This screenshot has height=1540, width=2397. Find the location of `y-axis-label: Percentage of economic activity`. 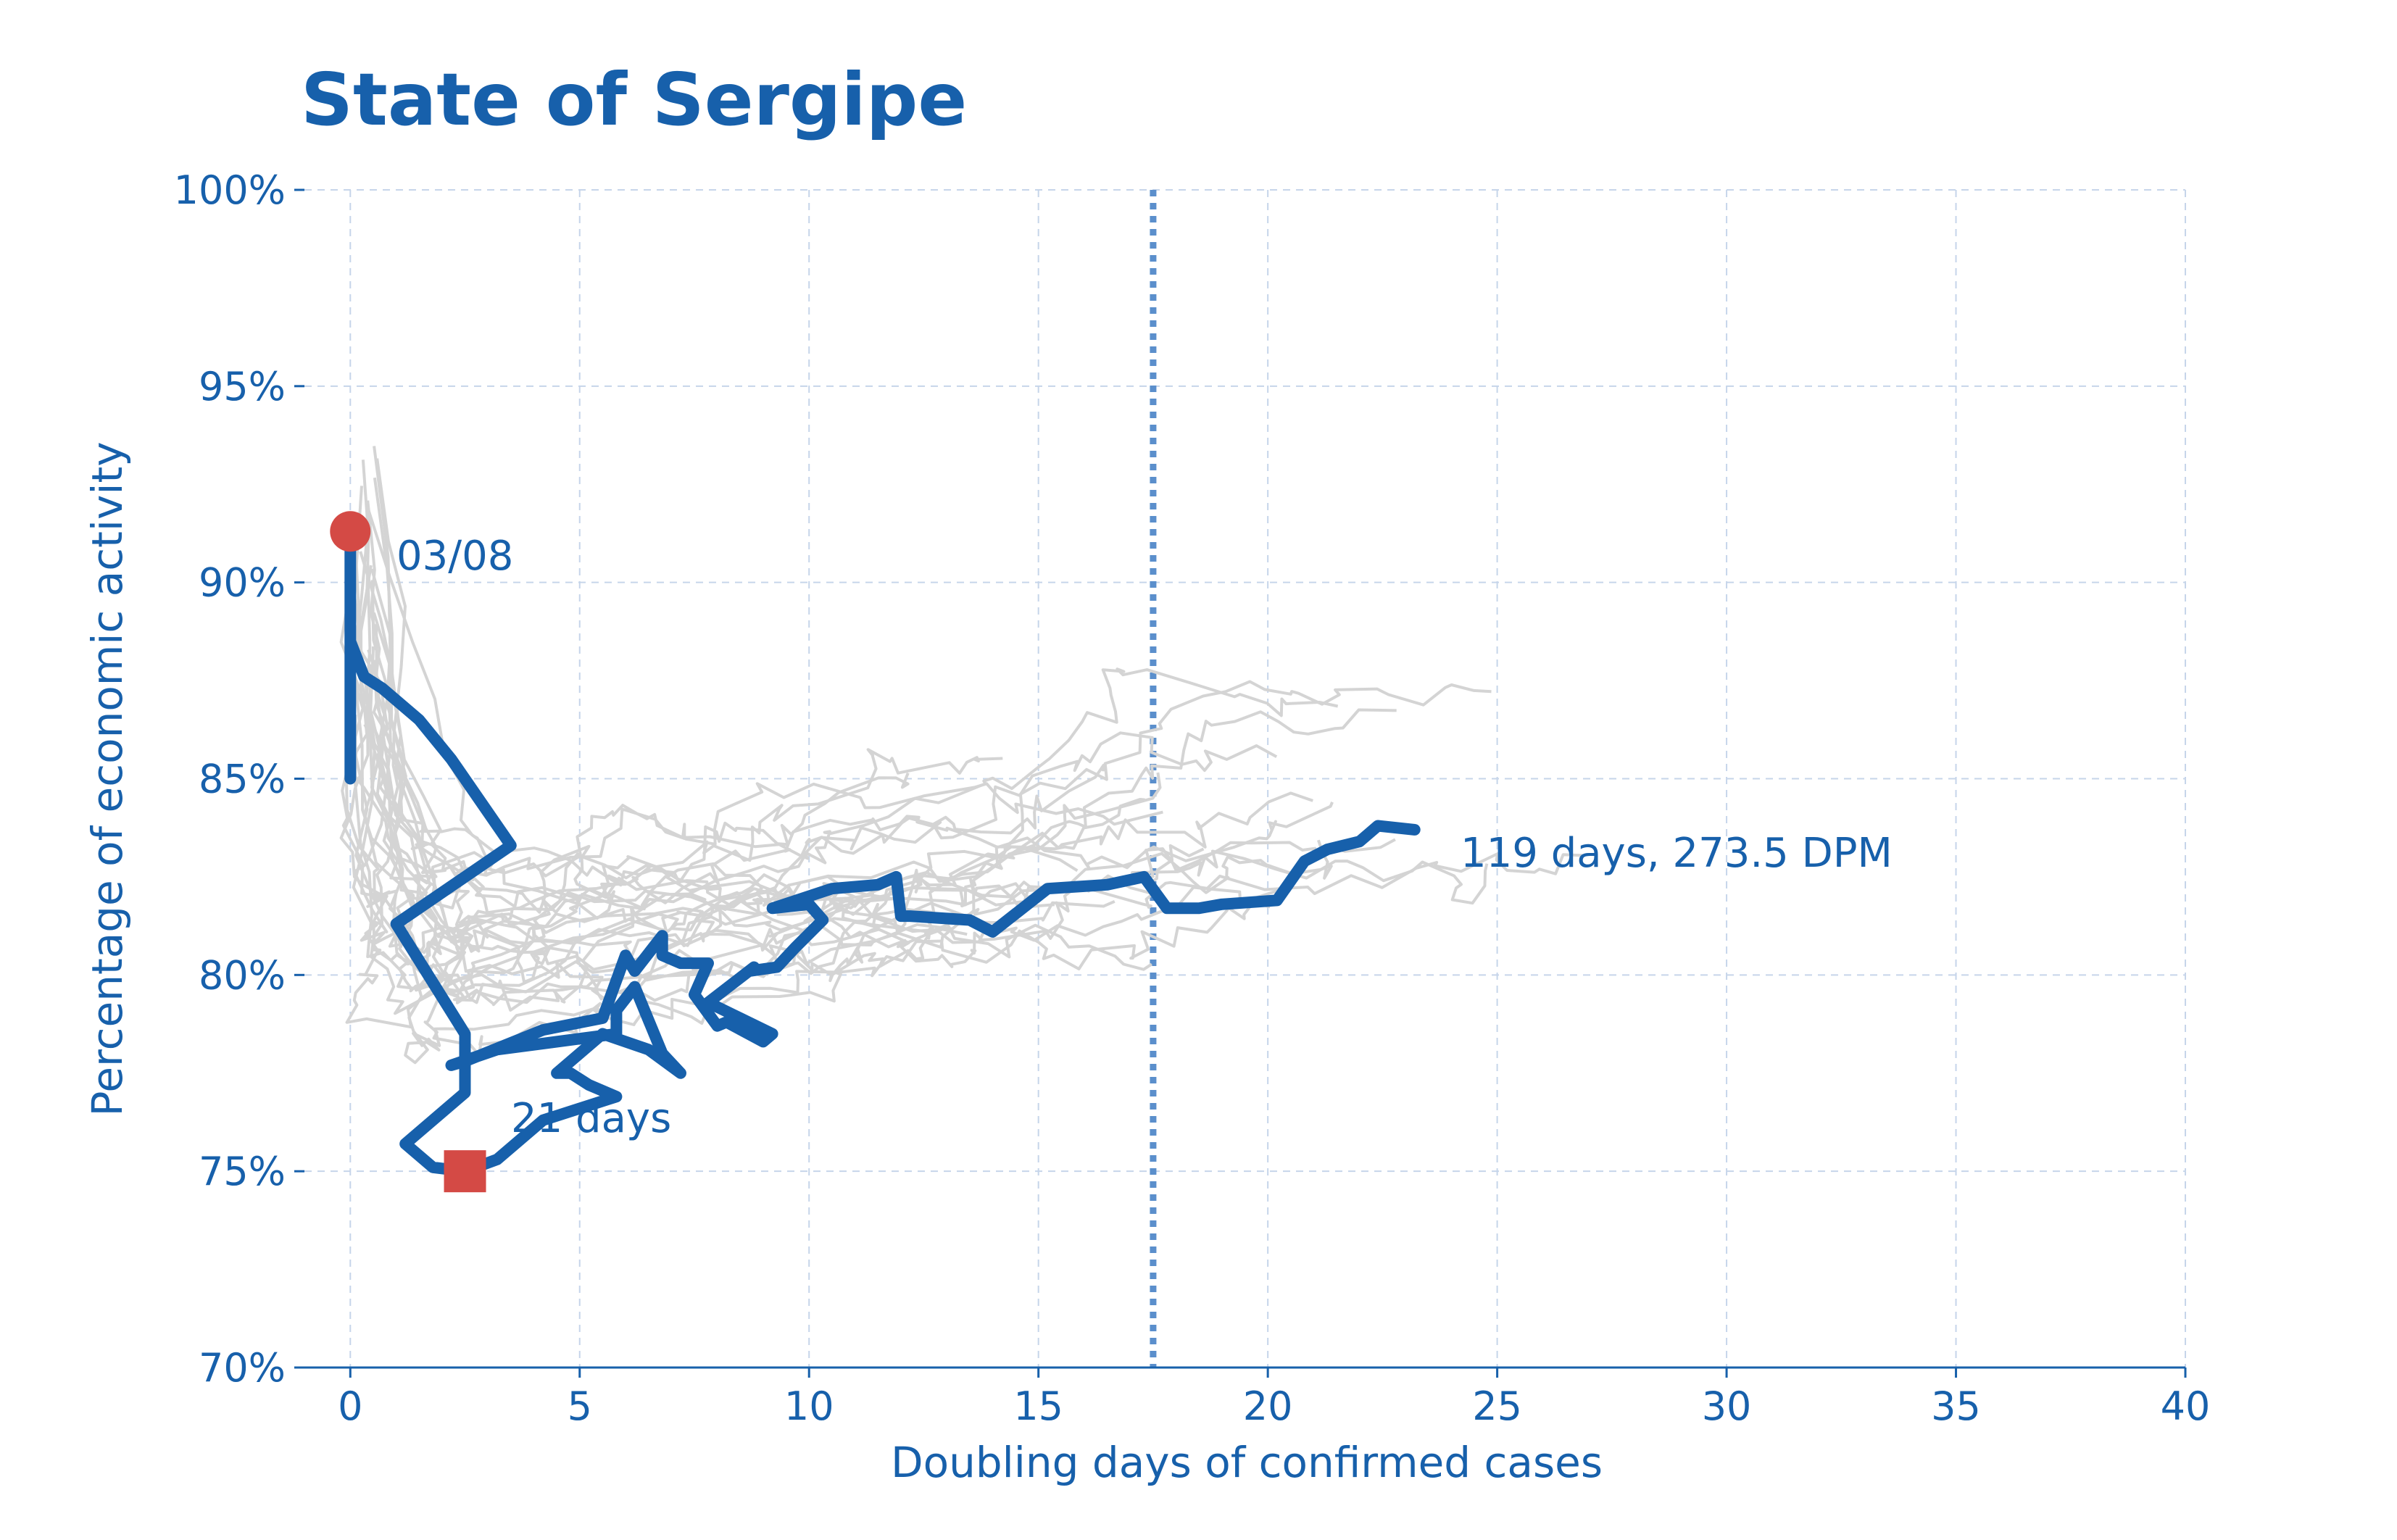

y-axis-label: Percentage of economic activity is located at coordinates (107, 779).